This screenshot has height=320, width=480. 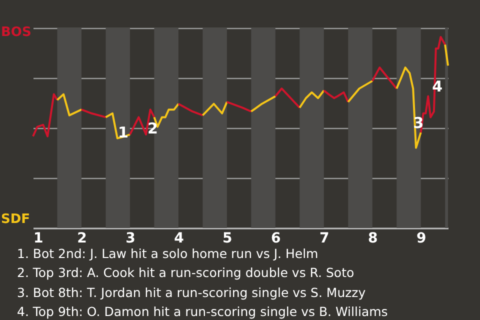 I want to click on x-tick-label: 5, so click(x=227, y=238).